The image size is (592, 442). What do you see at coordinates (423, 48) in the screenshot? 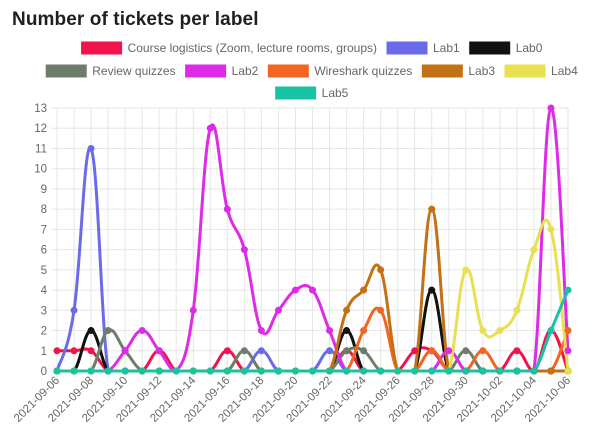
I see `legend-item: Lab1` at bounding box center [423, 48].